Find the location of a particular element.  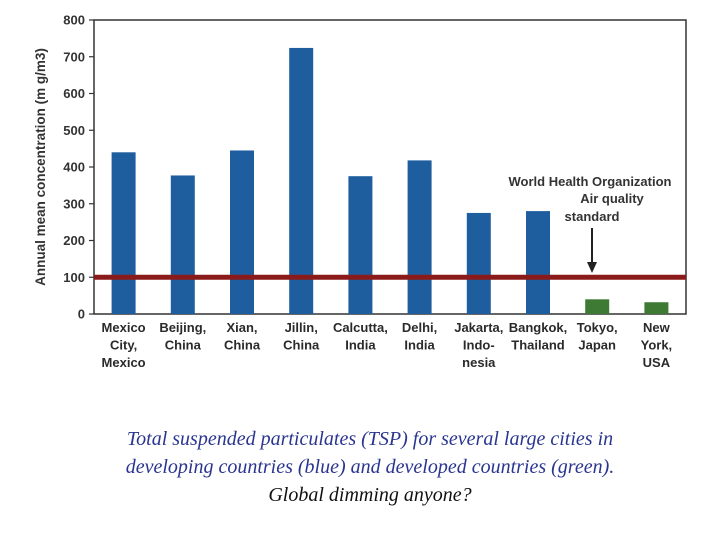

x-tick-label: Delhi, India is located at coordinates (419, 336).